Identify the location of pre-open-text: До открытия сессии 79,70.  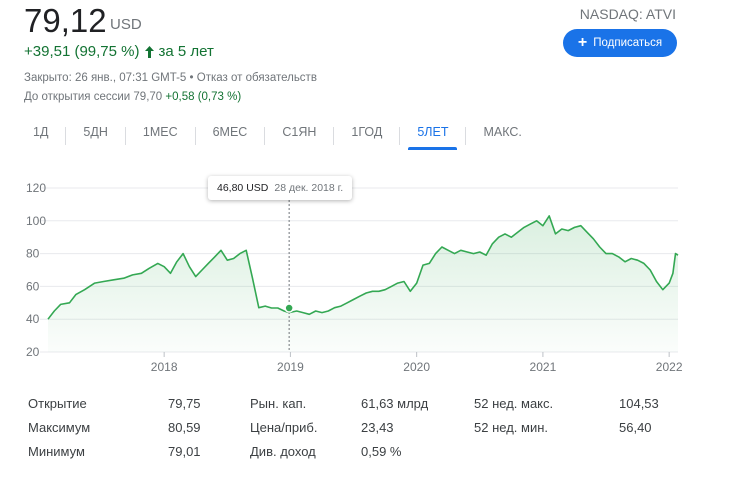
(93, 97).